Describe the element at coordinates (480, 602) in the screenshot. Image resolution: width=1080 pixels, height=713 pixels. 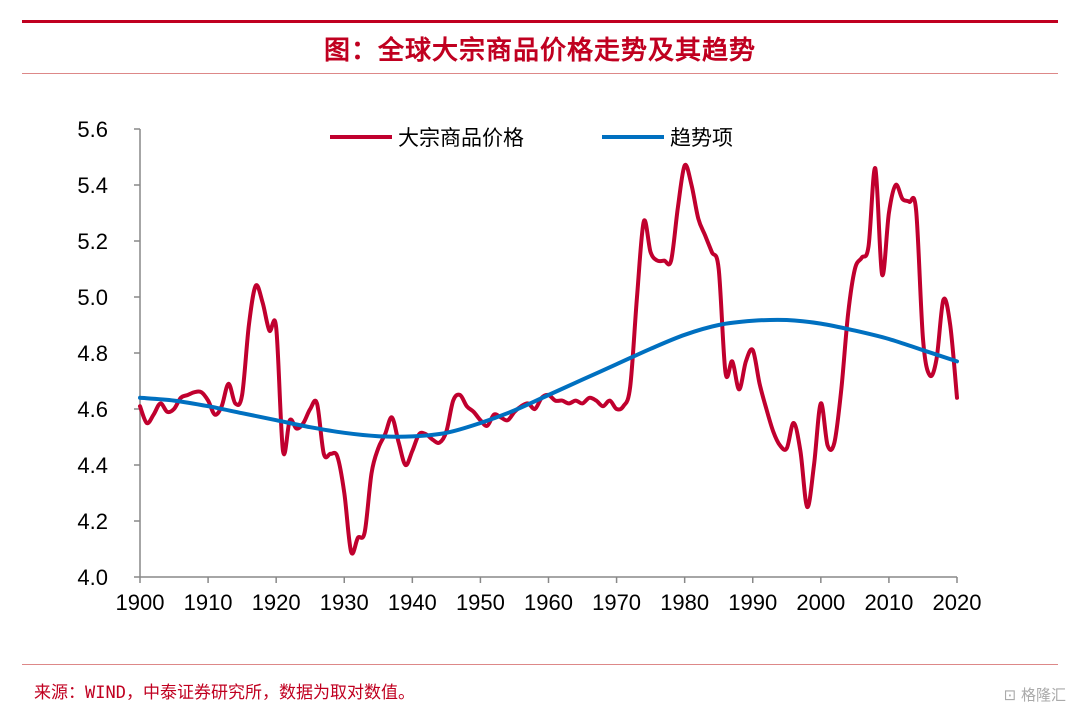
I see `x-tick-label: 1950` at that location.